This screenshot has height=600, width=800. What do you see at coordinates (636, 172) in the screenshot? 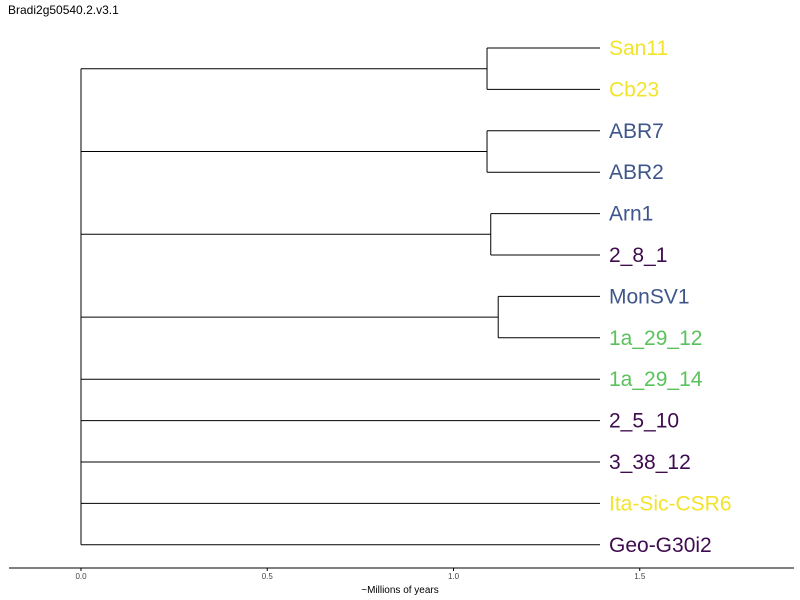
I see `leaf-label: ABR2` at bounding box center [636, 172].